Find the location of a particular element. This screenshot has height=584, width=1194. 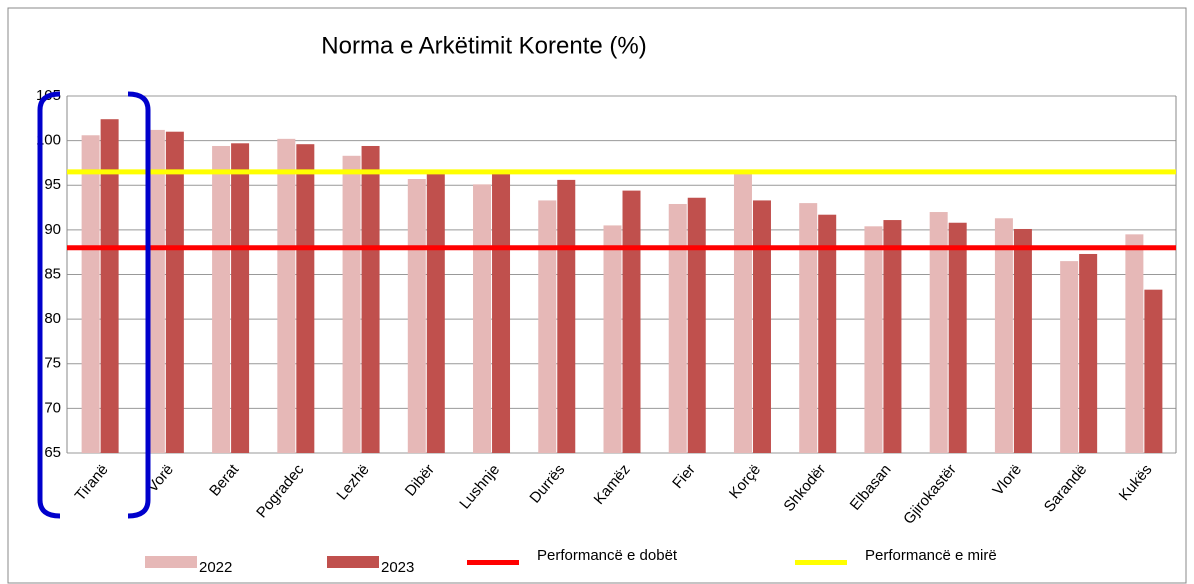

highlight-bracket-right is located at coordinates (139, 305).